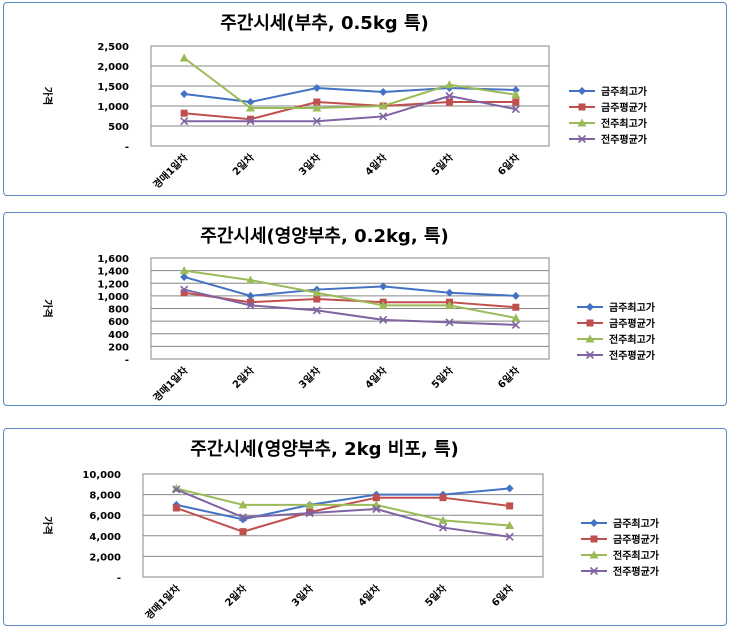  I want to click on chart-title: 주간시세(영양부추, 0.2kg, 특), so click(324, 236).